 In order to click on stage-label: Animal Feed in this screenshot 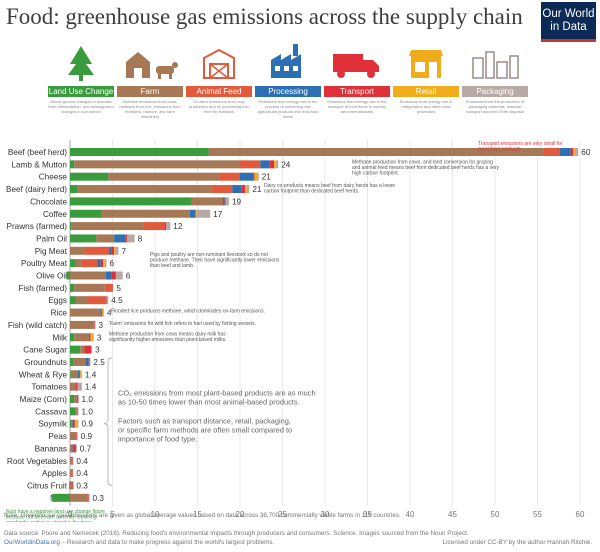, I will do `click(219, 91)`.